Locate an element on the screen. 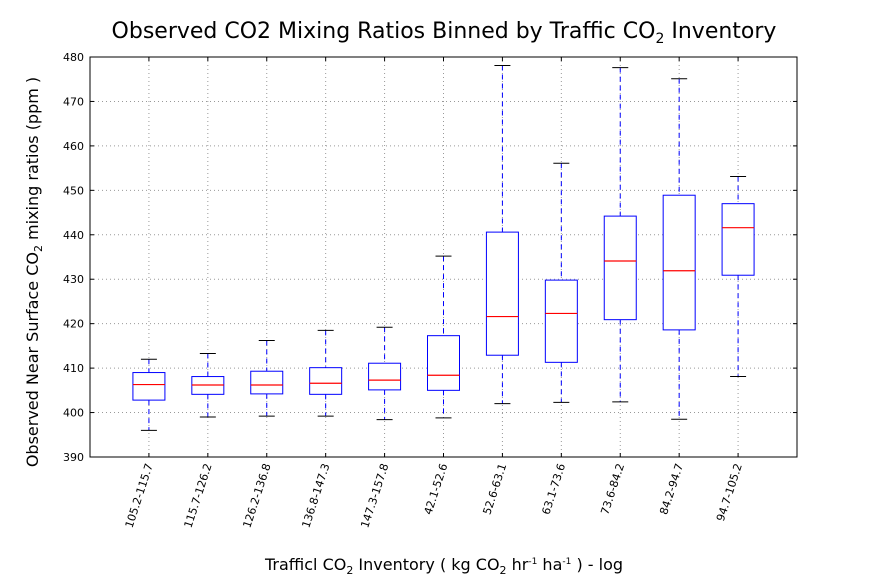  x-axis-label-sub1: 2 is located at coordinates (349, 570).